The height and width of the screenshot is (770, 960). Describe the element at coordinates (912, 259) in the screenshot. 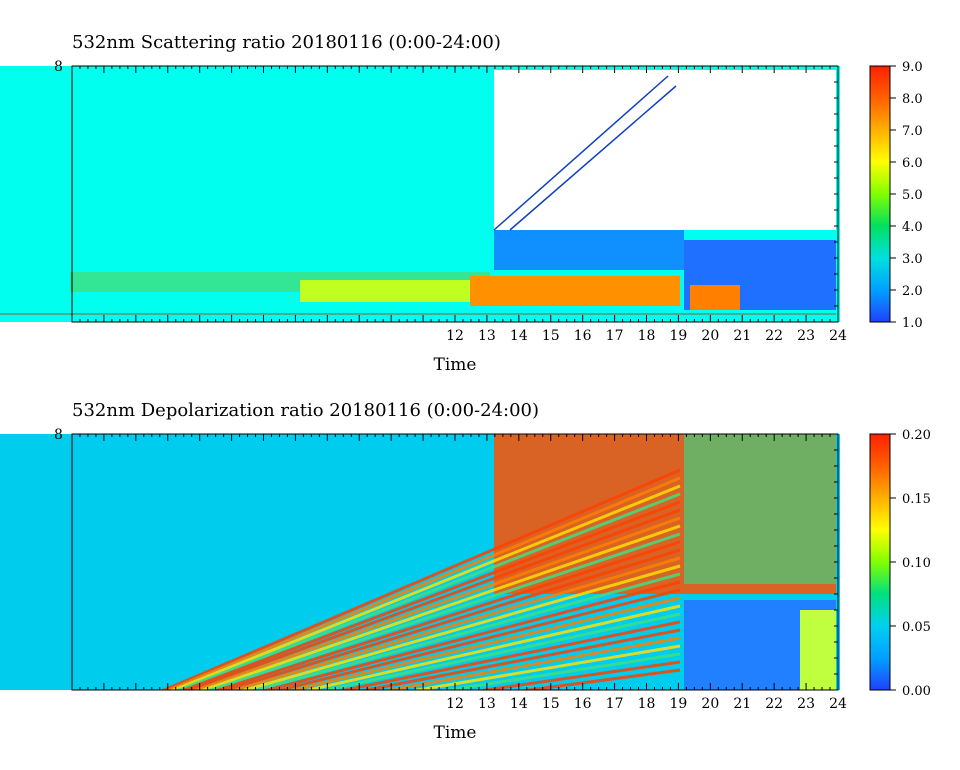

I see `colorbar-tick-label: 3.0` at that location.